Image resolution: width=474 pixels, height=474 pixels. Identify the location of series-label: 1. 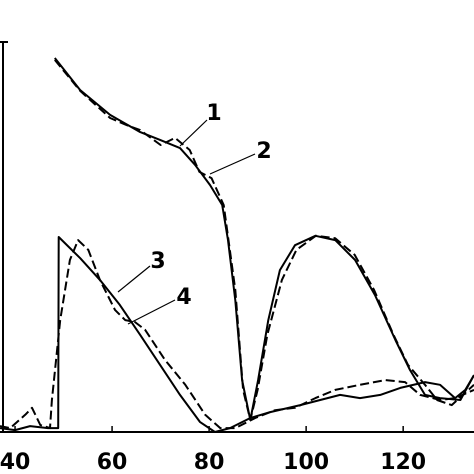
(213, 113).